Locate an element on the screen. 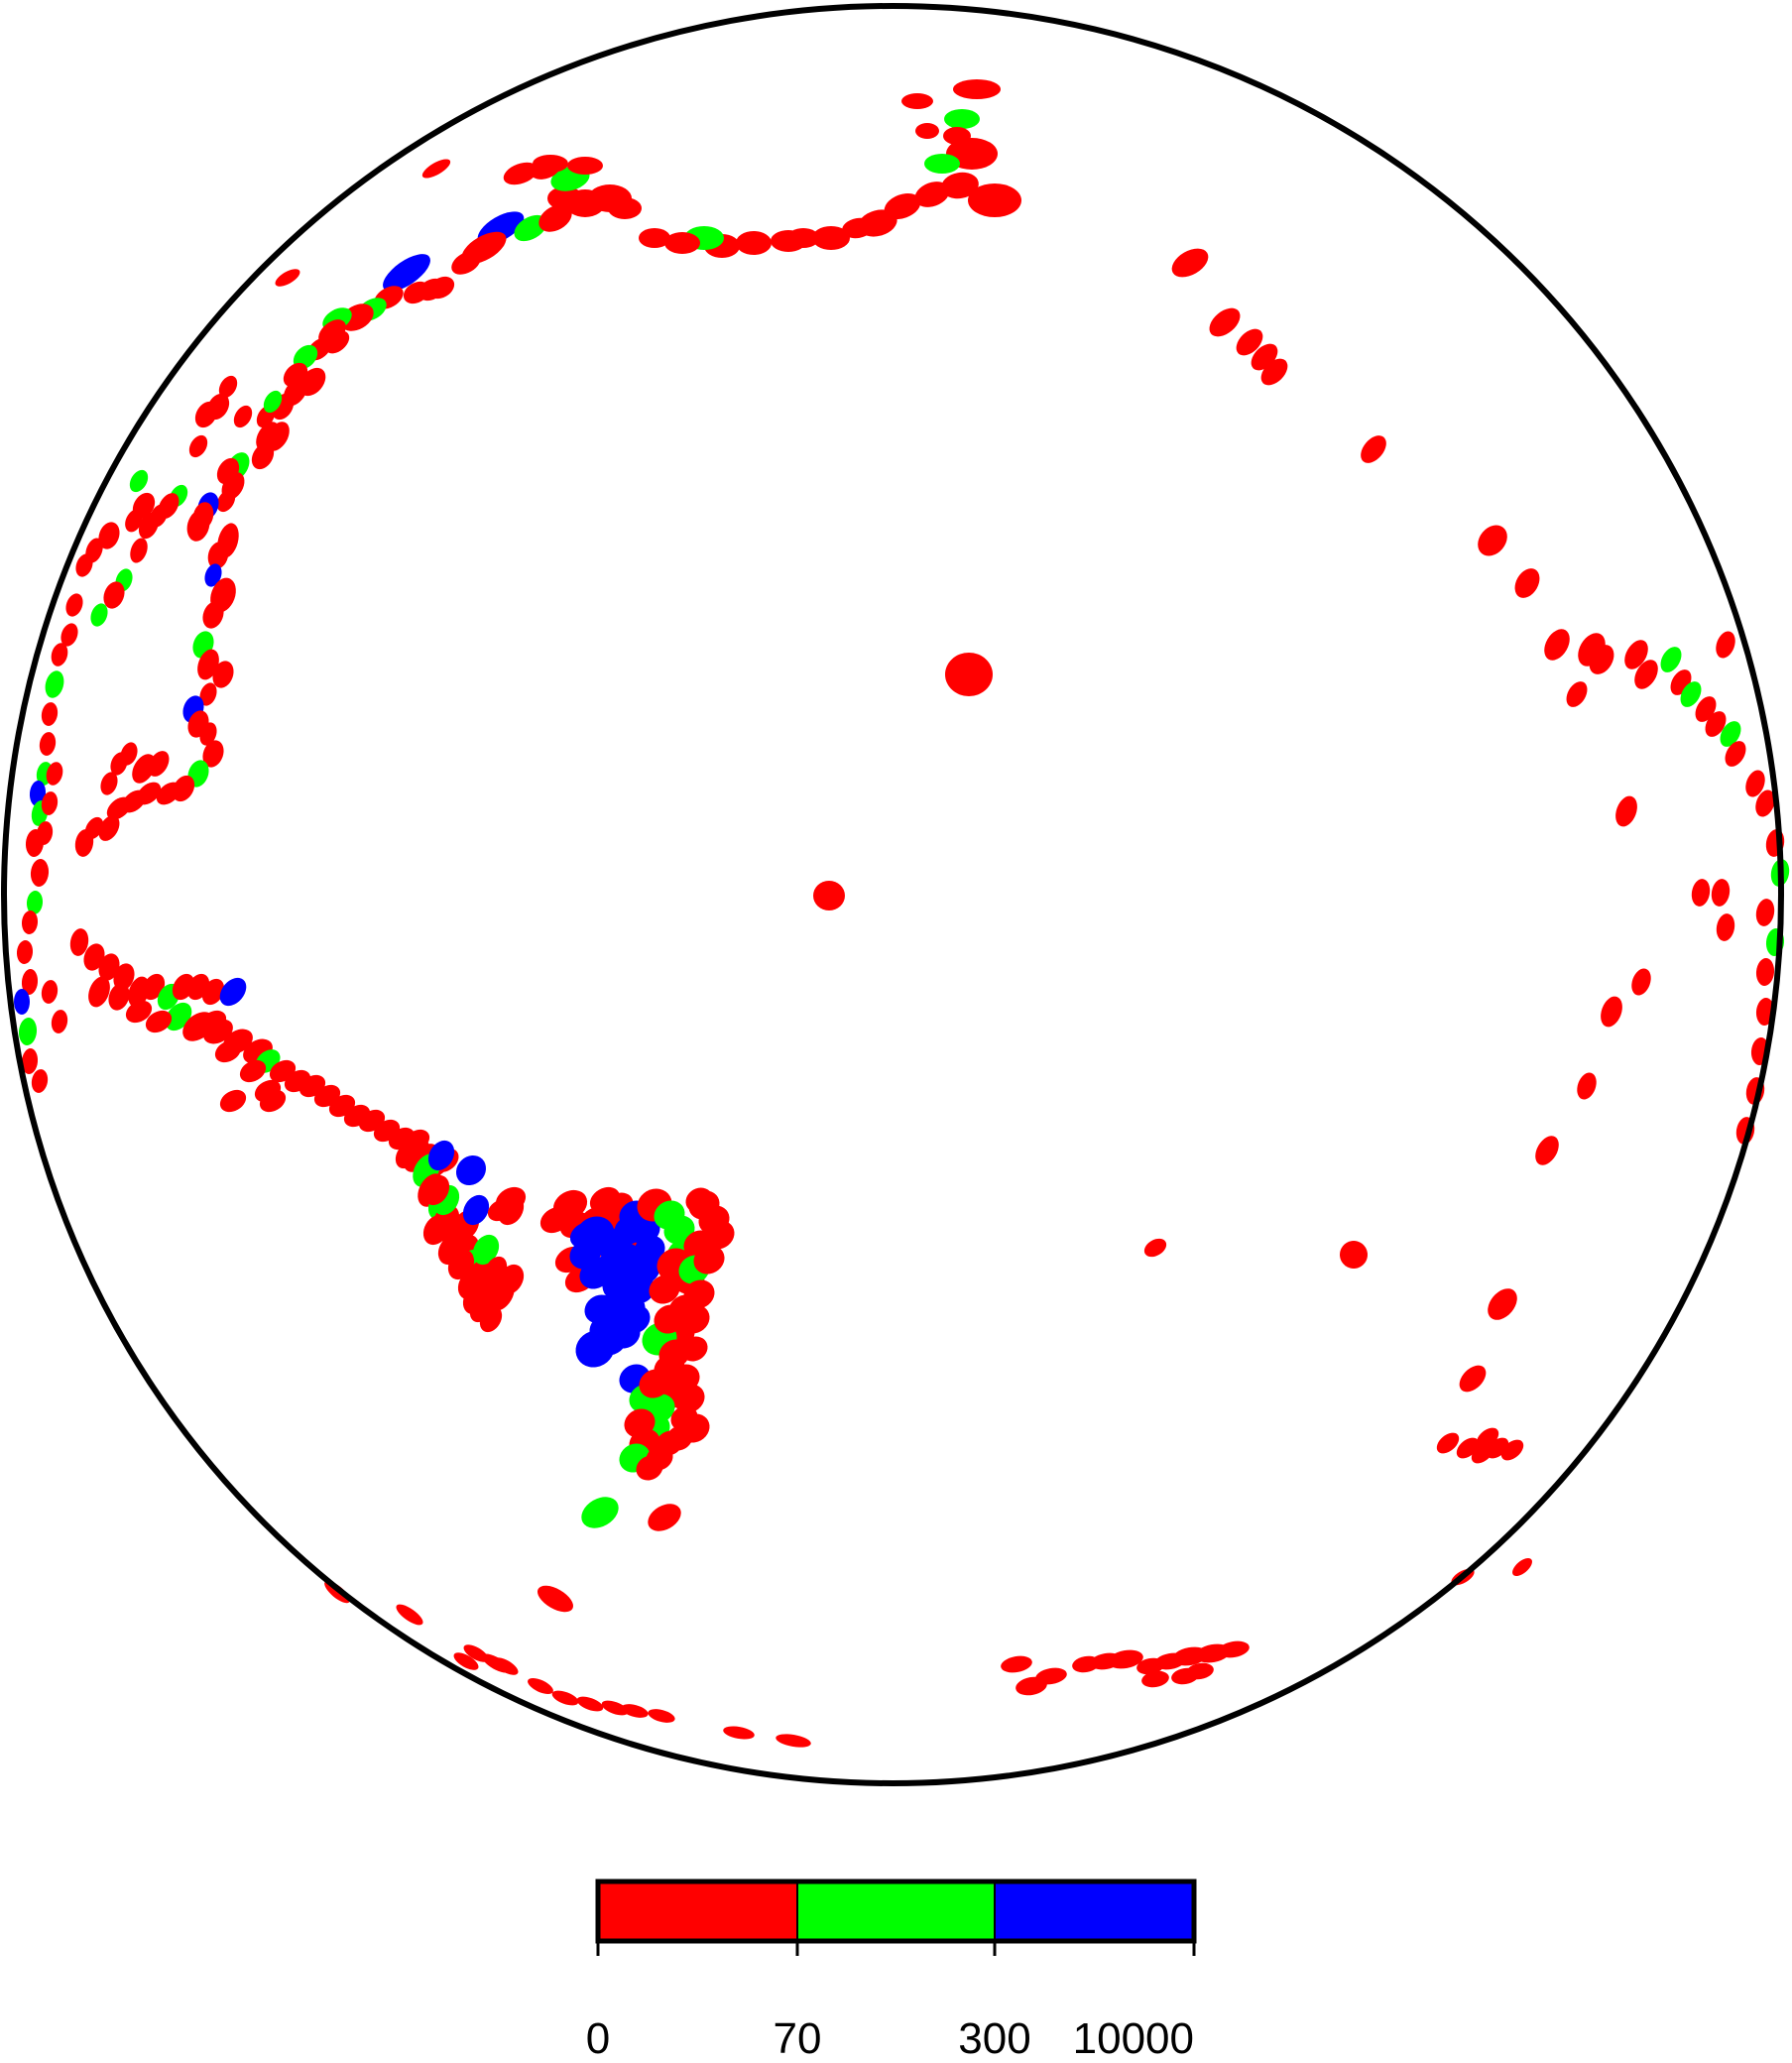 The height and width of the screenshot is (2063, 1792). colorbar-tick-label: 0 is located at coordinates (598, 2036).